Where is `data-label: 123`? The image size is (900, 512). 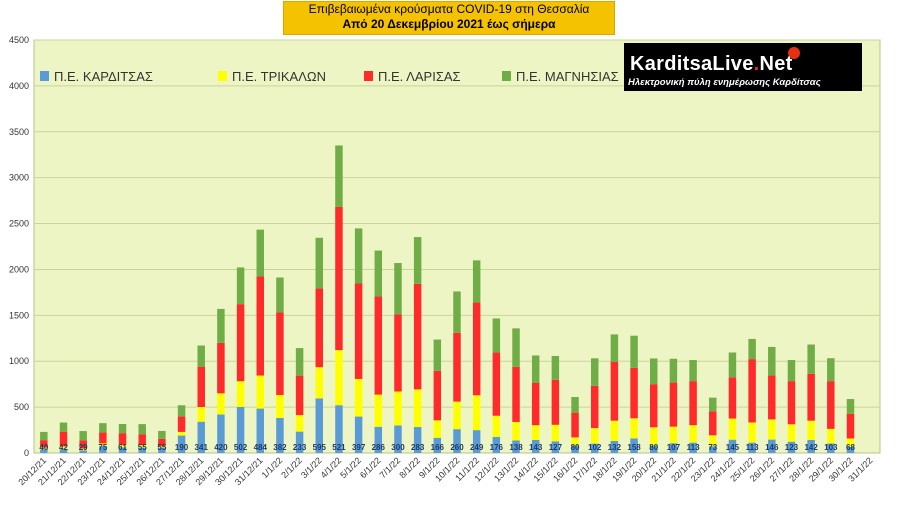
data-label: 123 is located at coordinates (792, 447).